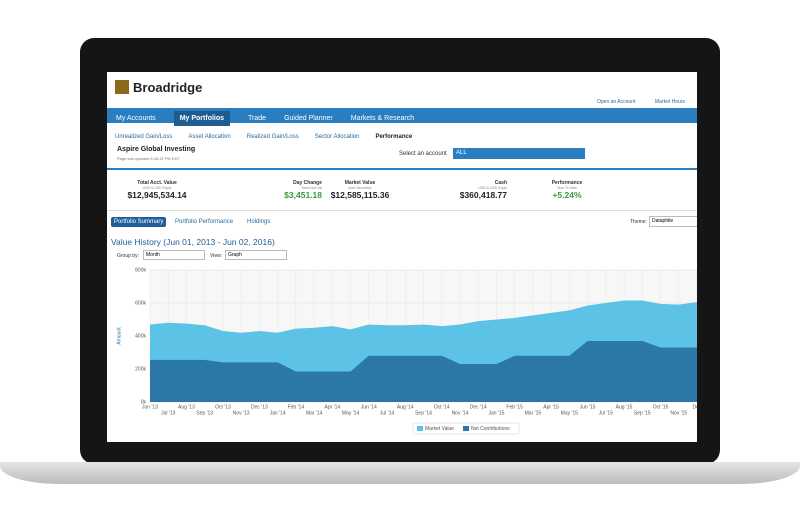  I want to click on summary-value: $12,945,534.14, so click(157, 195).